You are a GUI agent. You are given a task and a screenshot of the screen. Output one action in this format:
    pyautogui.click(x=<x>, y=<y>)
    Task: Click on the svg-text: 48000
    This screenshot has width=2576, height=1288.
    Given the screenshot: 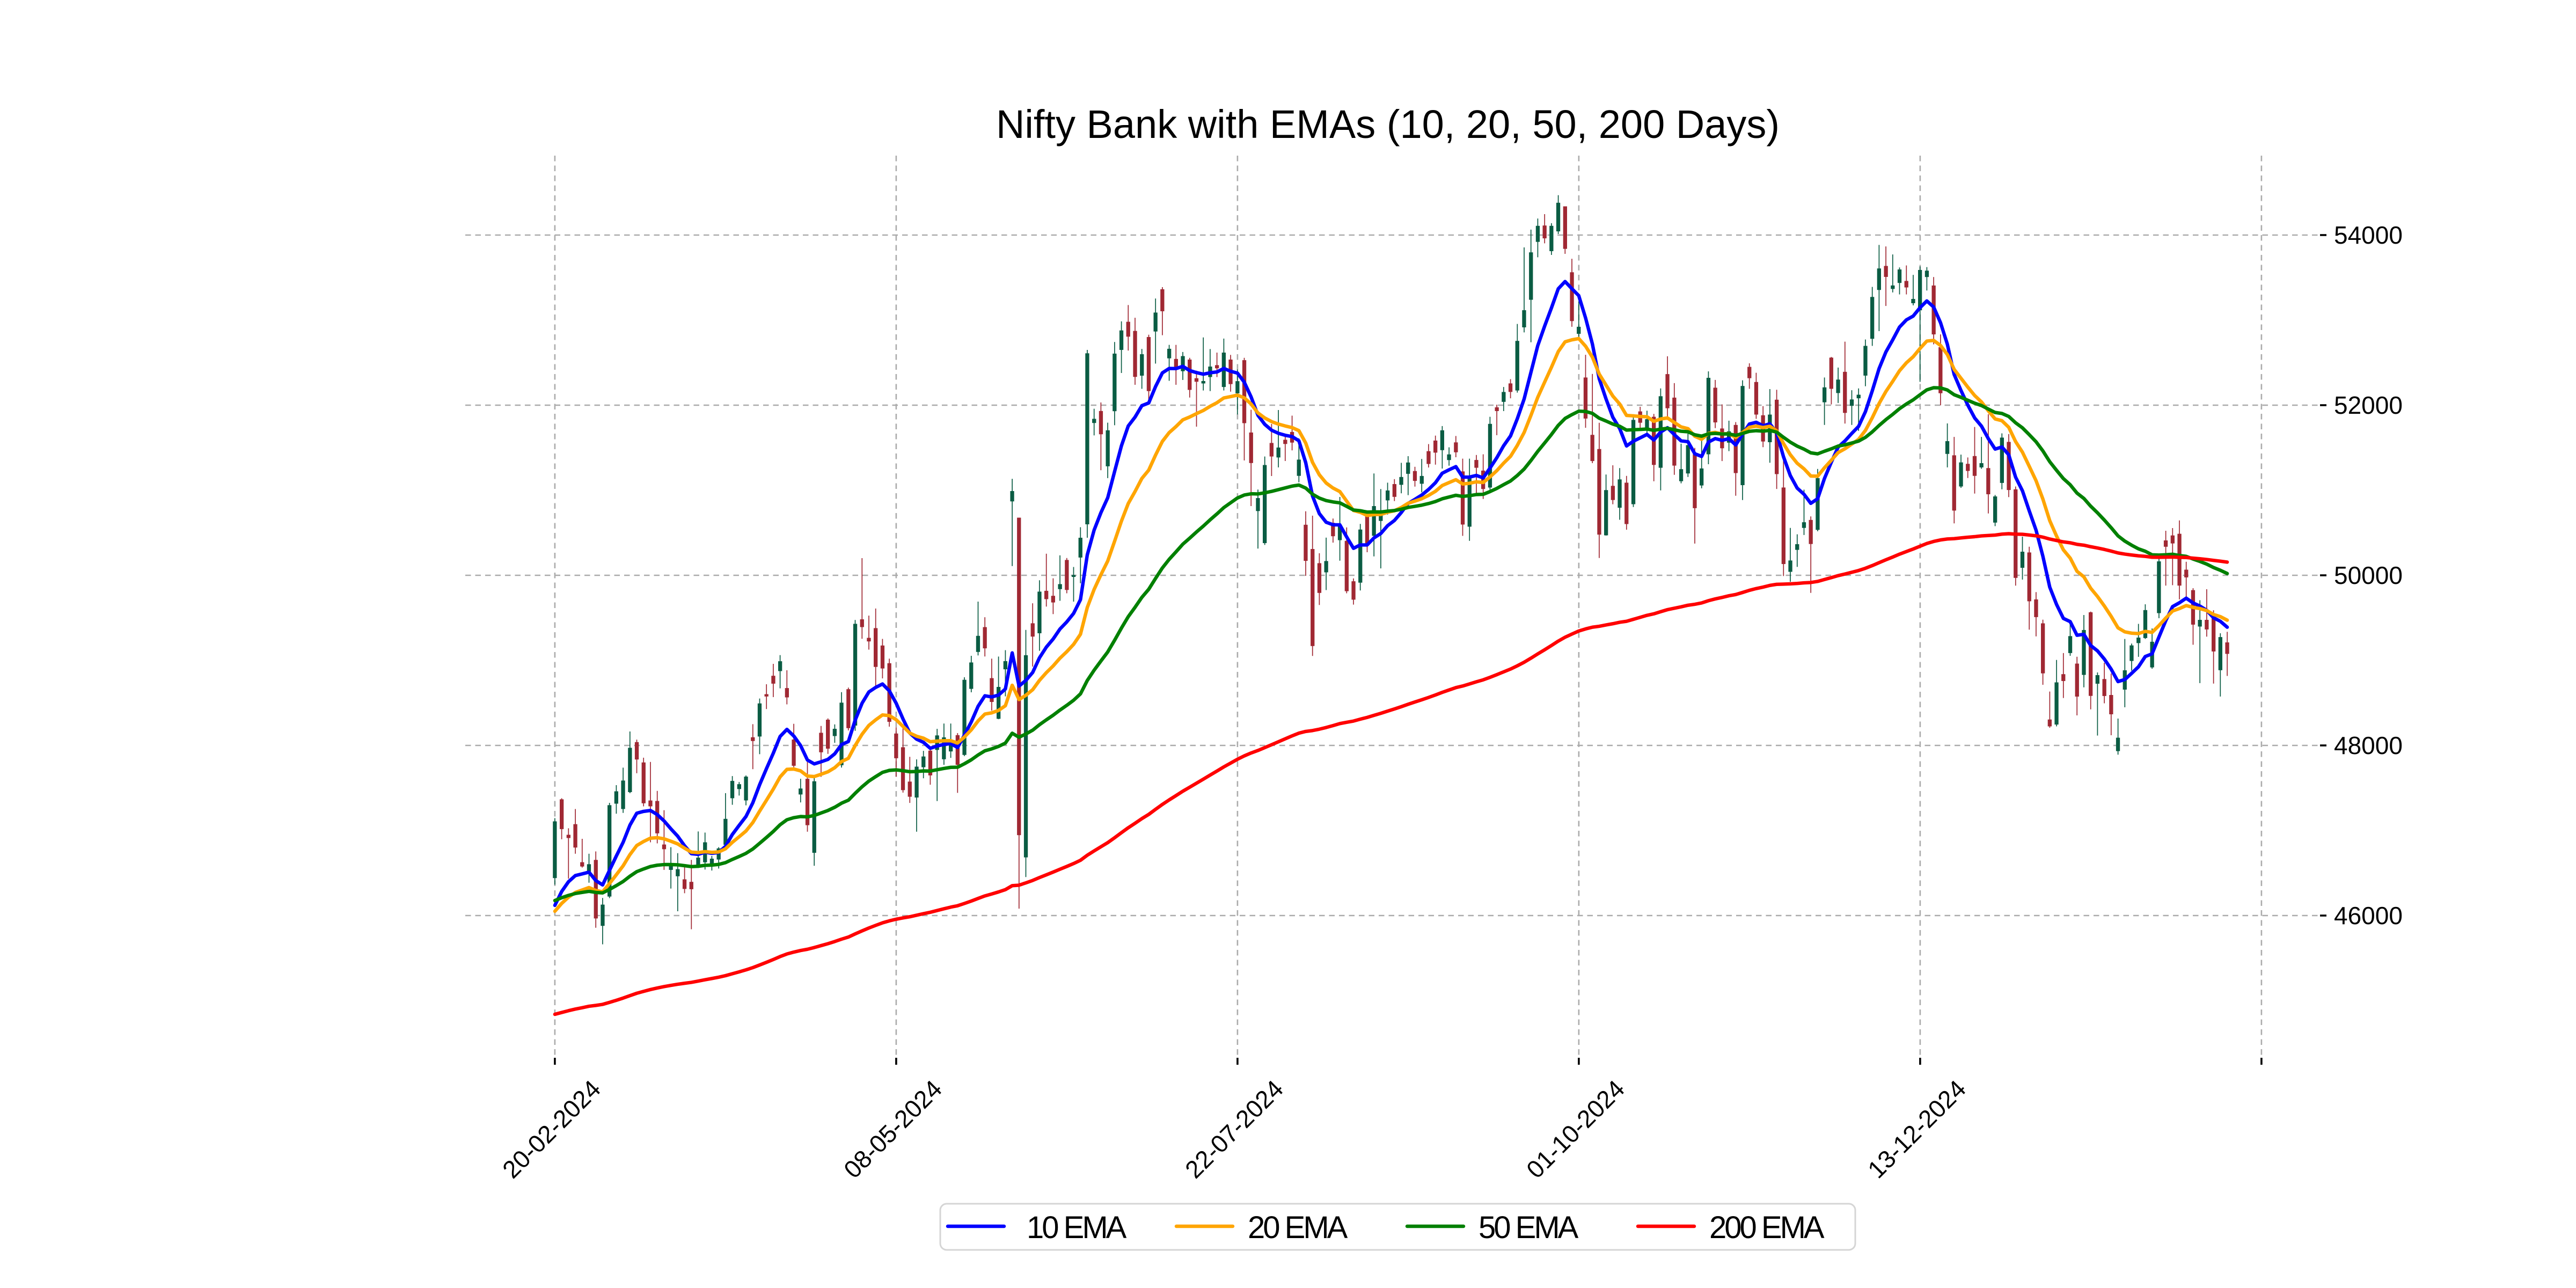 What is the action you would take?
    pyautogui.click(x=2368, y=745)
    